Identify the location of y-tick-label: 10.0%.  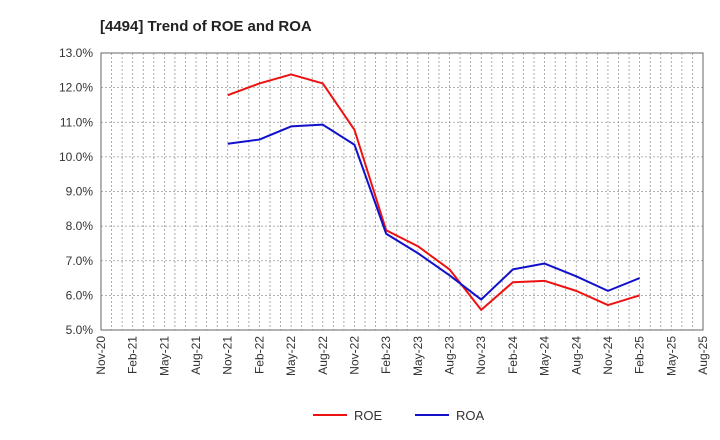
(76, 157).